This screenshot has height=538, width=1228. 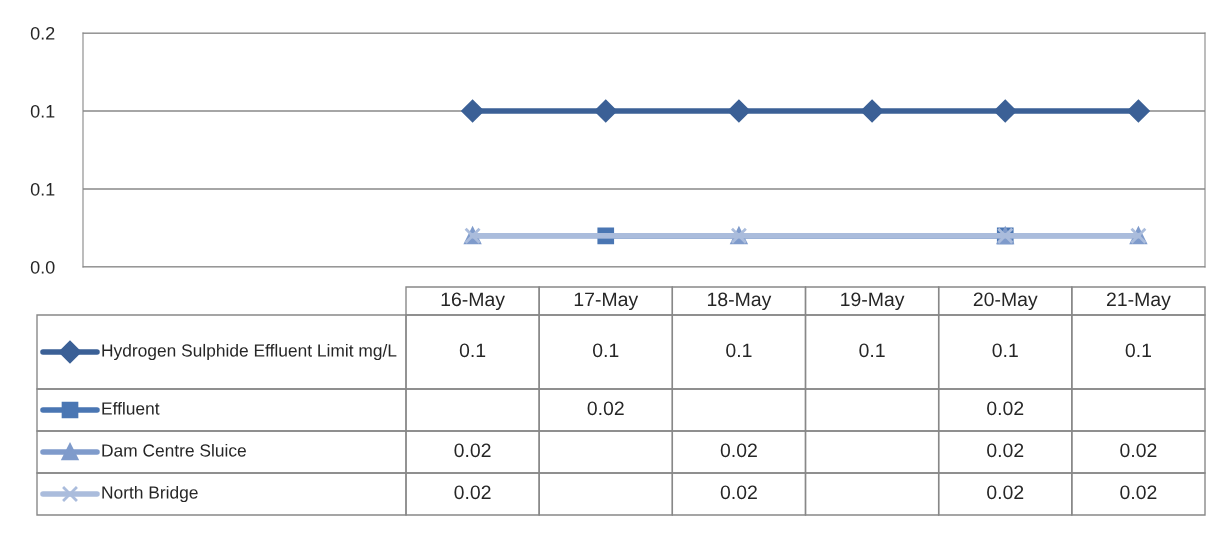 I want to click on x-tick-label: 18-May, so click(x=739, y=301).